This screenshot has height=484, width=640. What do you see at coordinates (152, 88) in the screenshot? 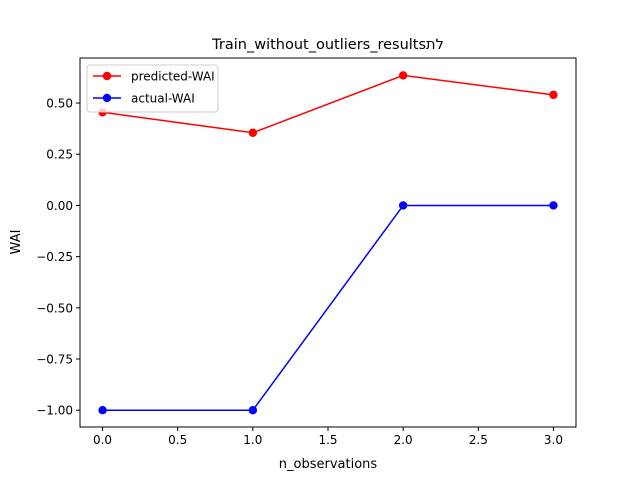
I see `legend: predicted-WAI actual-WAI` at bounding box center [152, 88].